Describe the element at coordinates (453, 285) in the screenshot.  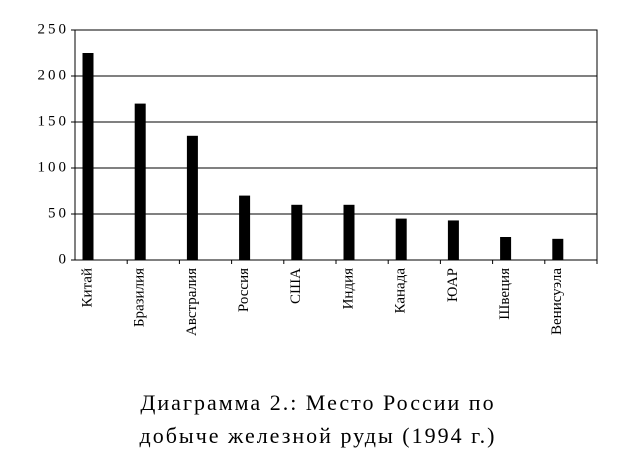
I see `x-tick-label: ЮАР` at that location.